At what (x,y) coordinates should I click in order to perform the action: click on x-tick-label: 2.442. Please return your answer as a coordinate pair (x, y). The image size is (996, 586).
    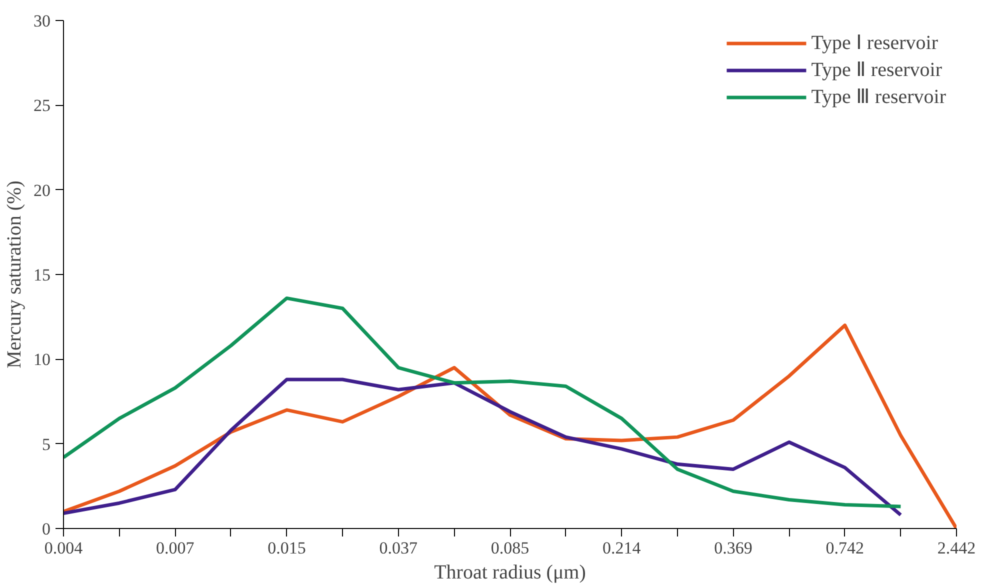
    Looking at the image, I should click on (956, 548).